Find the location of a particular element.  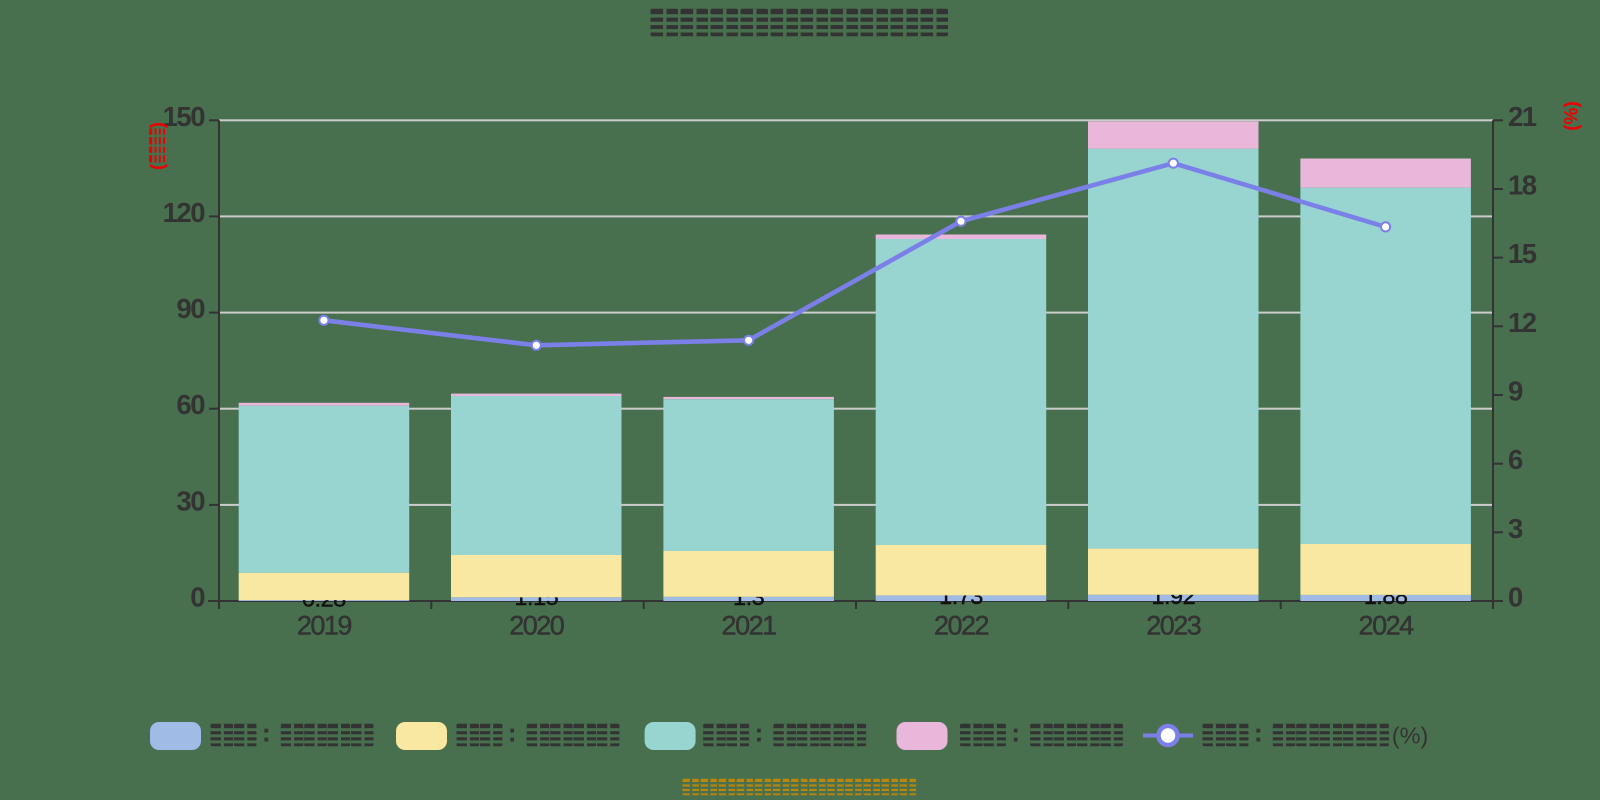

svg-text: 12 is located at coordinates (1522, 322).